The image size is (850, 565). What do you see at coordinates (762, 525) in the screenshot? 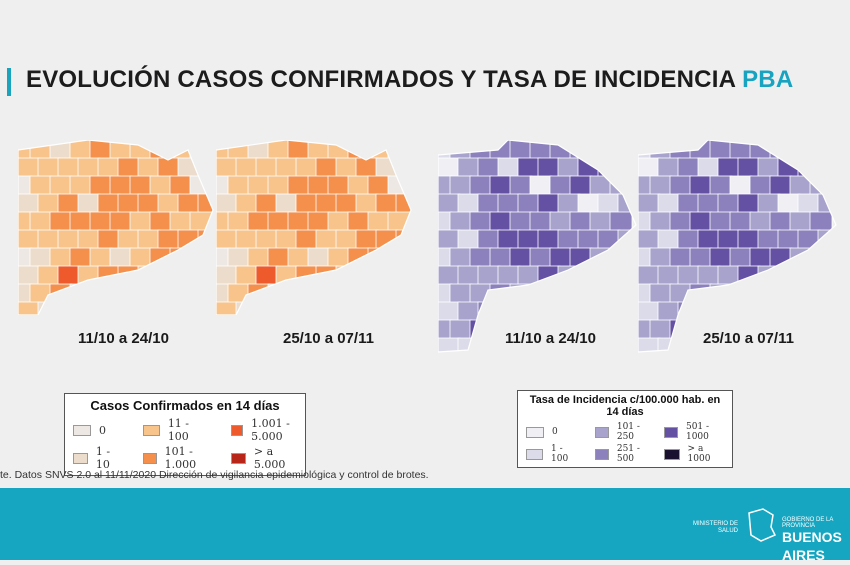
I see `province-map-logo-icon` at bounding box center [762, 525].